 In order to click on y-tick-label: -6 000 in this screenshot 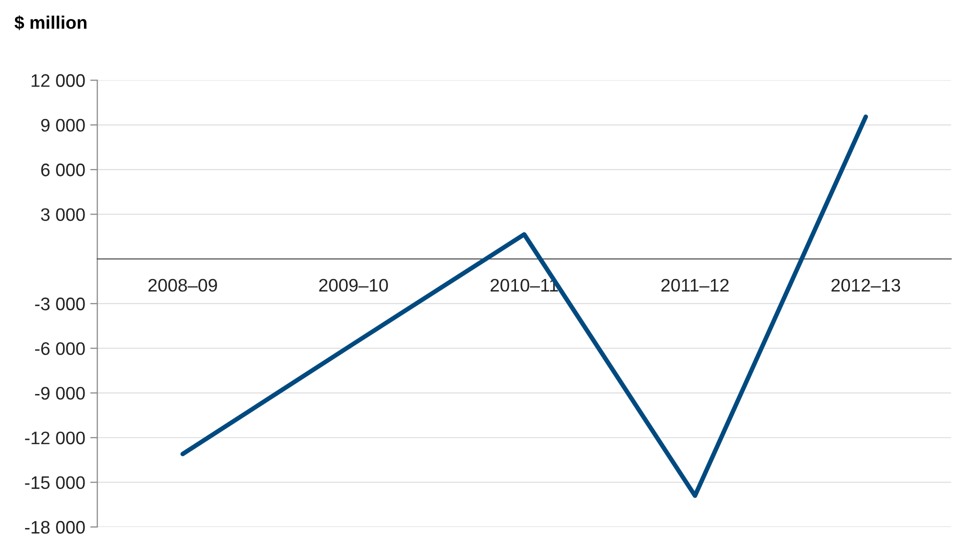, I will do `click(60, 349)`.